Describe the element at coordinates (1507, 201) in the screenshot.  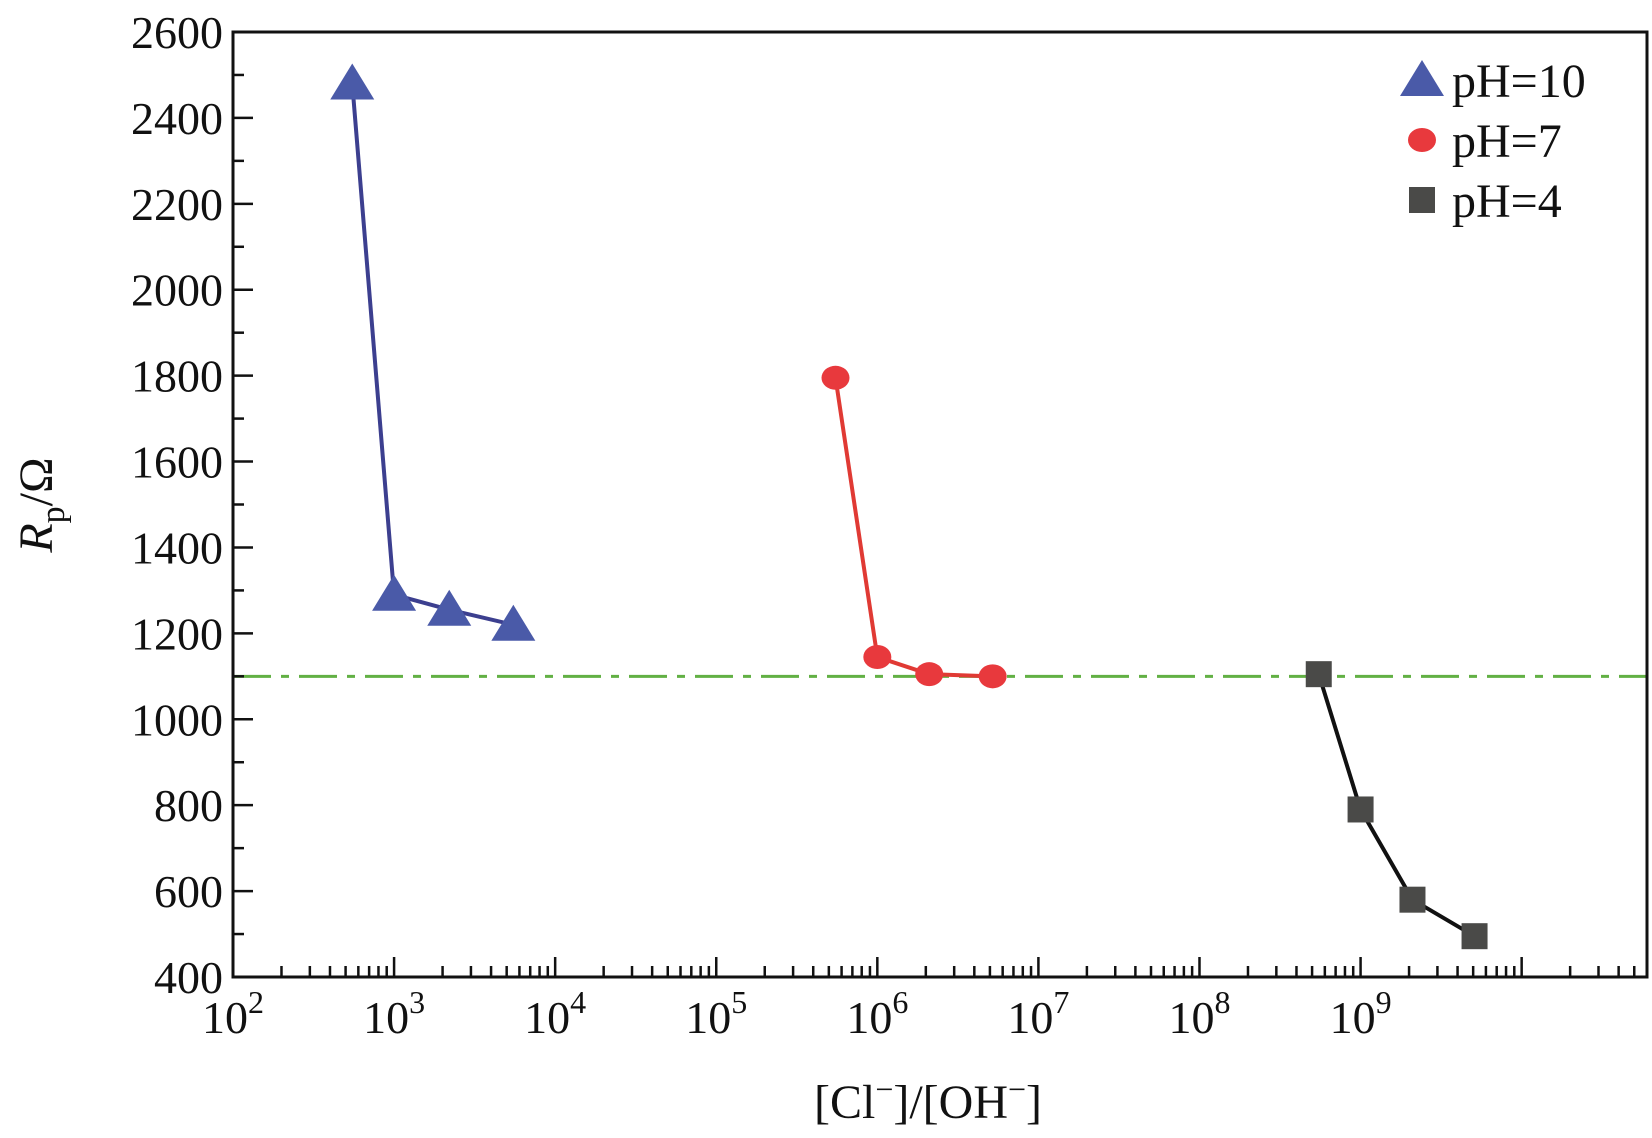
I see `legend-label: pH=4` at that location.